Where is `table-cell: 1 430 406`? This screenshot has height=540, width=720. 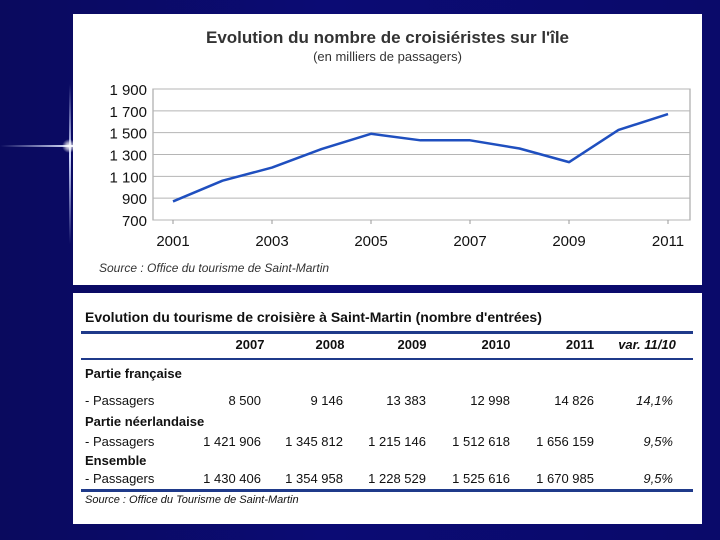 table-cell: 1 430 406 is located at coordinates (232, 478).